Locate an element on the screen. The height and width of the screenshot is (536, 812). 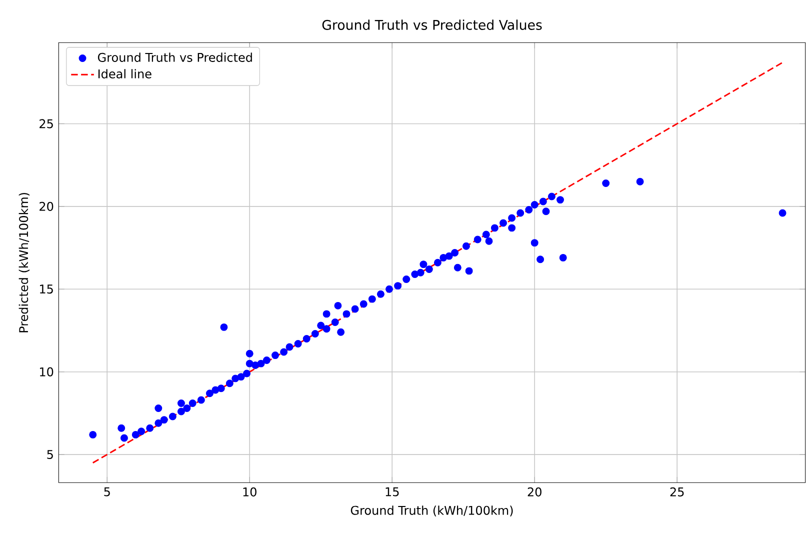
y-tick-label: 20 is located at coordinates (47, 206).